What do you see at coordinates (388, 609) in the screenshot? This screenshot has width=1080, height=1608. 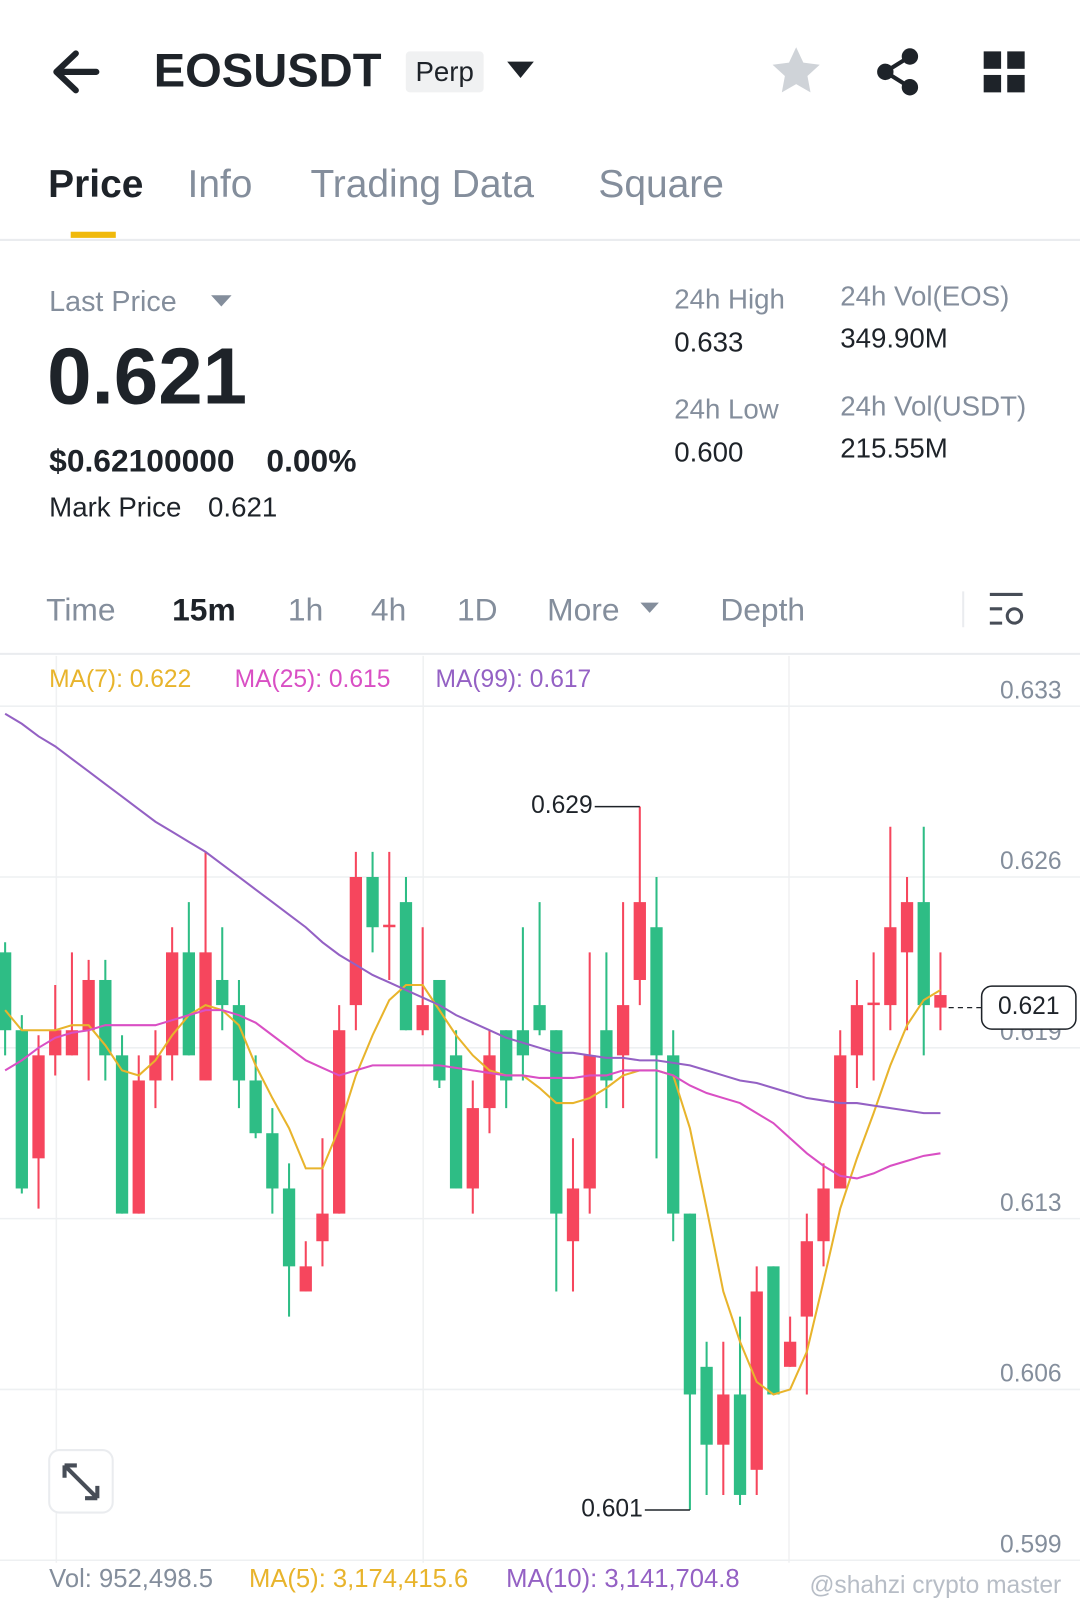 I see `interval: 4h` at bounding box center [388, 609].